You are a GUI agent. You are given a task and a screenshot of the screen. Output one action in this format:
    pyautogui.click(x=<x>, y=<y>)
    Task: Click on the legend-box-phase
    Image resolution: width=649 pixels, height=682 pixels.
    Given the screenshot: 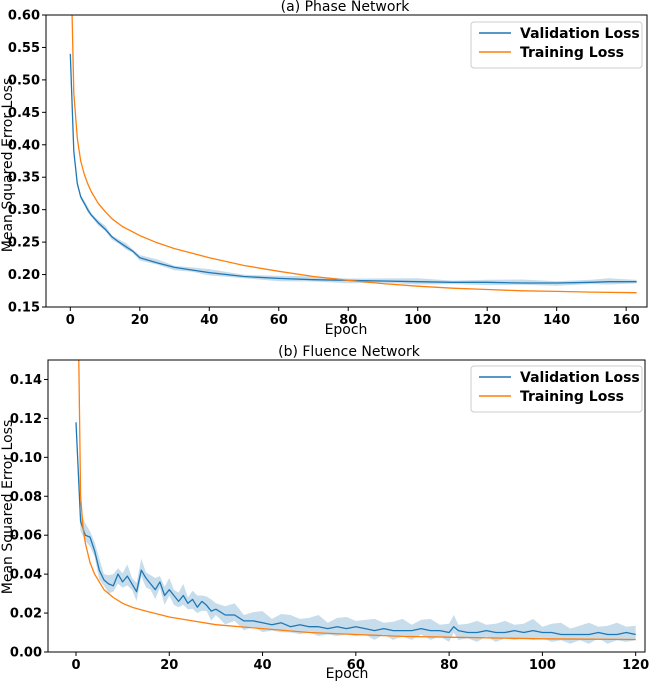 What is the action you would take?
    pyautogui.click(x=556, y=45)
    